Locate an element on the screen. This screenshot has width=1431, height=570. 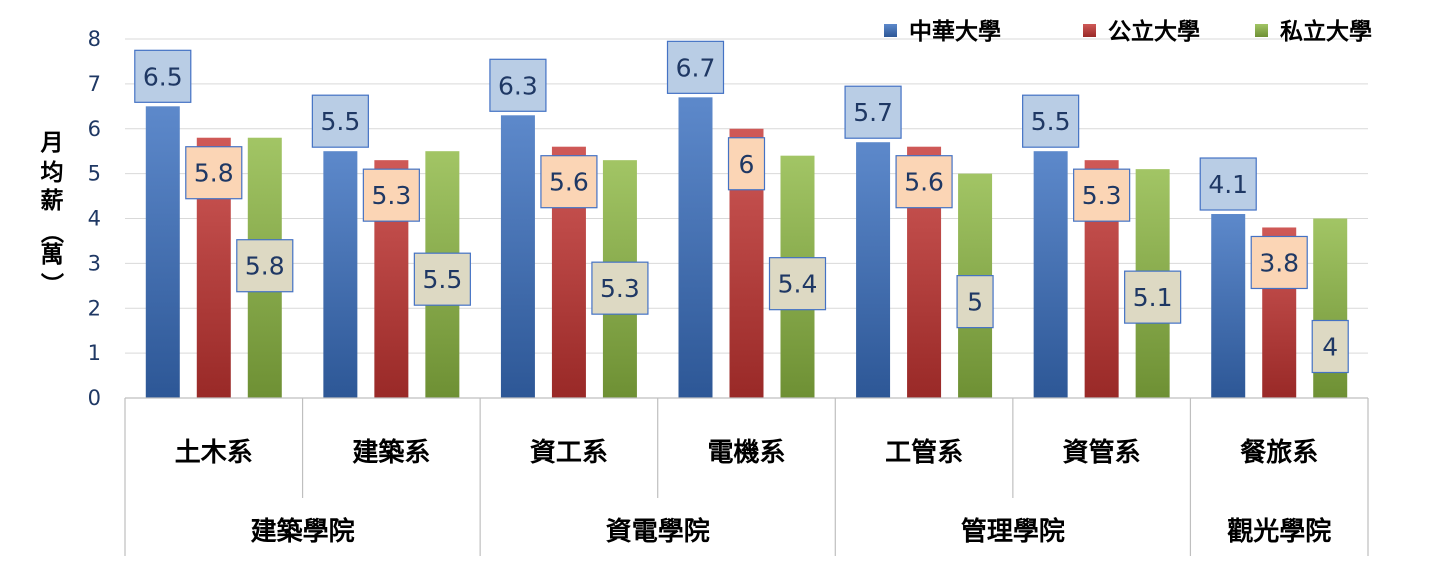
bar-中華大學-土木系 is located at coordinates (162, 252).